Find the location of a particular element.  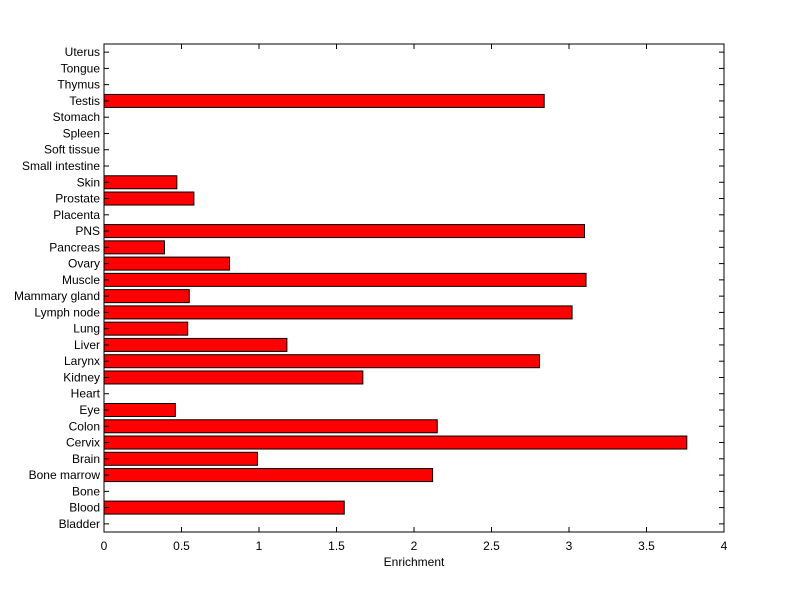

y-tick-label: Heart is located at coordinates (86, 394).